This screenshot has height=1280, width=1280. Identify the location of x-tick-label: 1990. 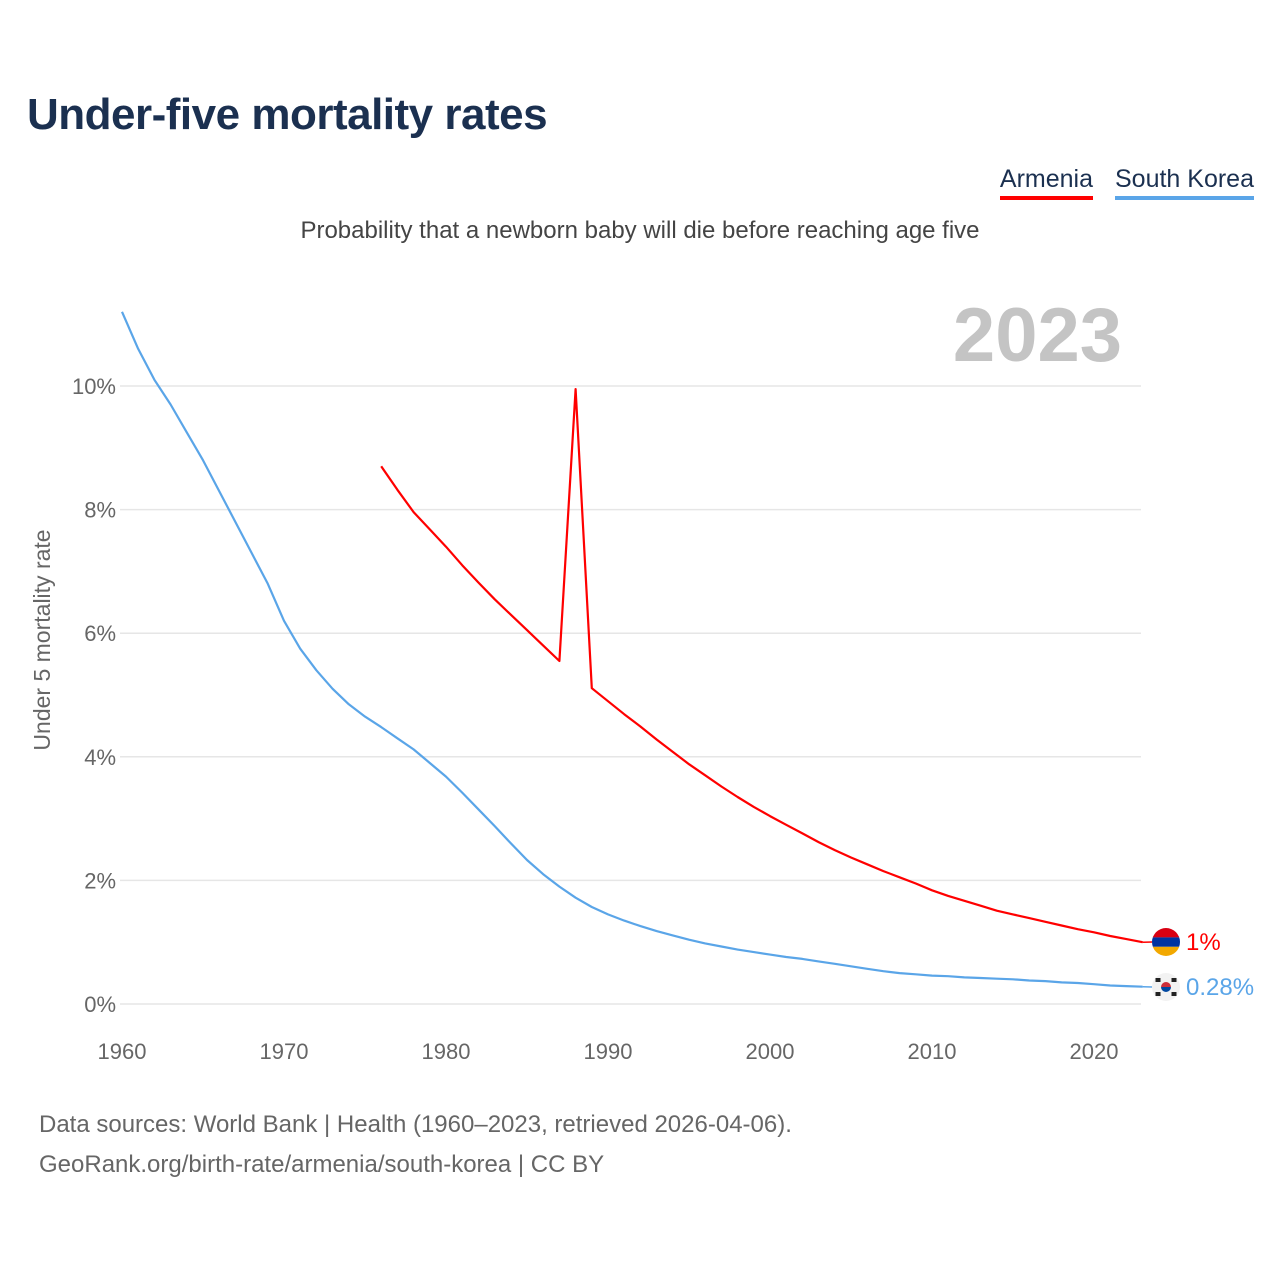
(608, 1051).